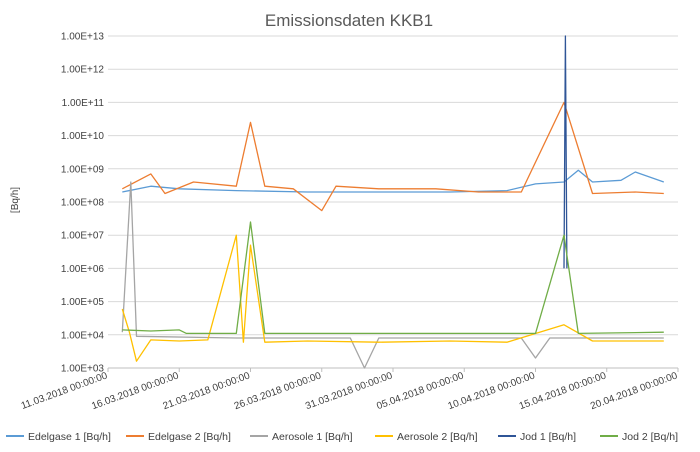 The height and width of the screenshot is (452, 700). What do you see at coordinates (83, 302) in the screenshot?
I see `y-tick-label: 1.00E+05` at bounding box center [83, 302].